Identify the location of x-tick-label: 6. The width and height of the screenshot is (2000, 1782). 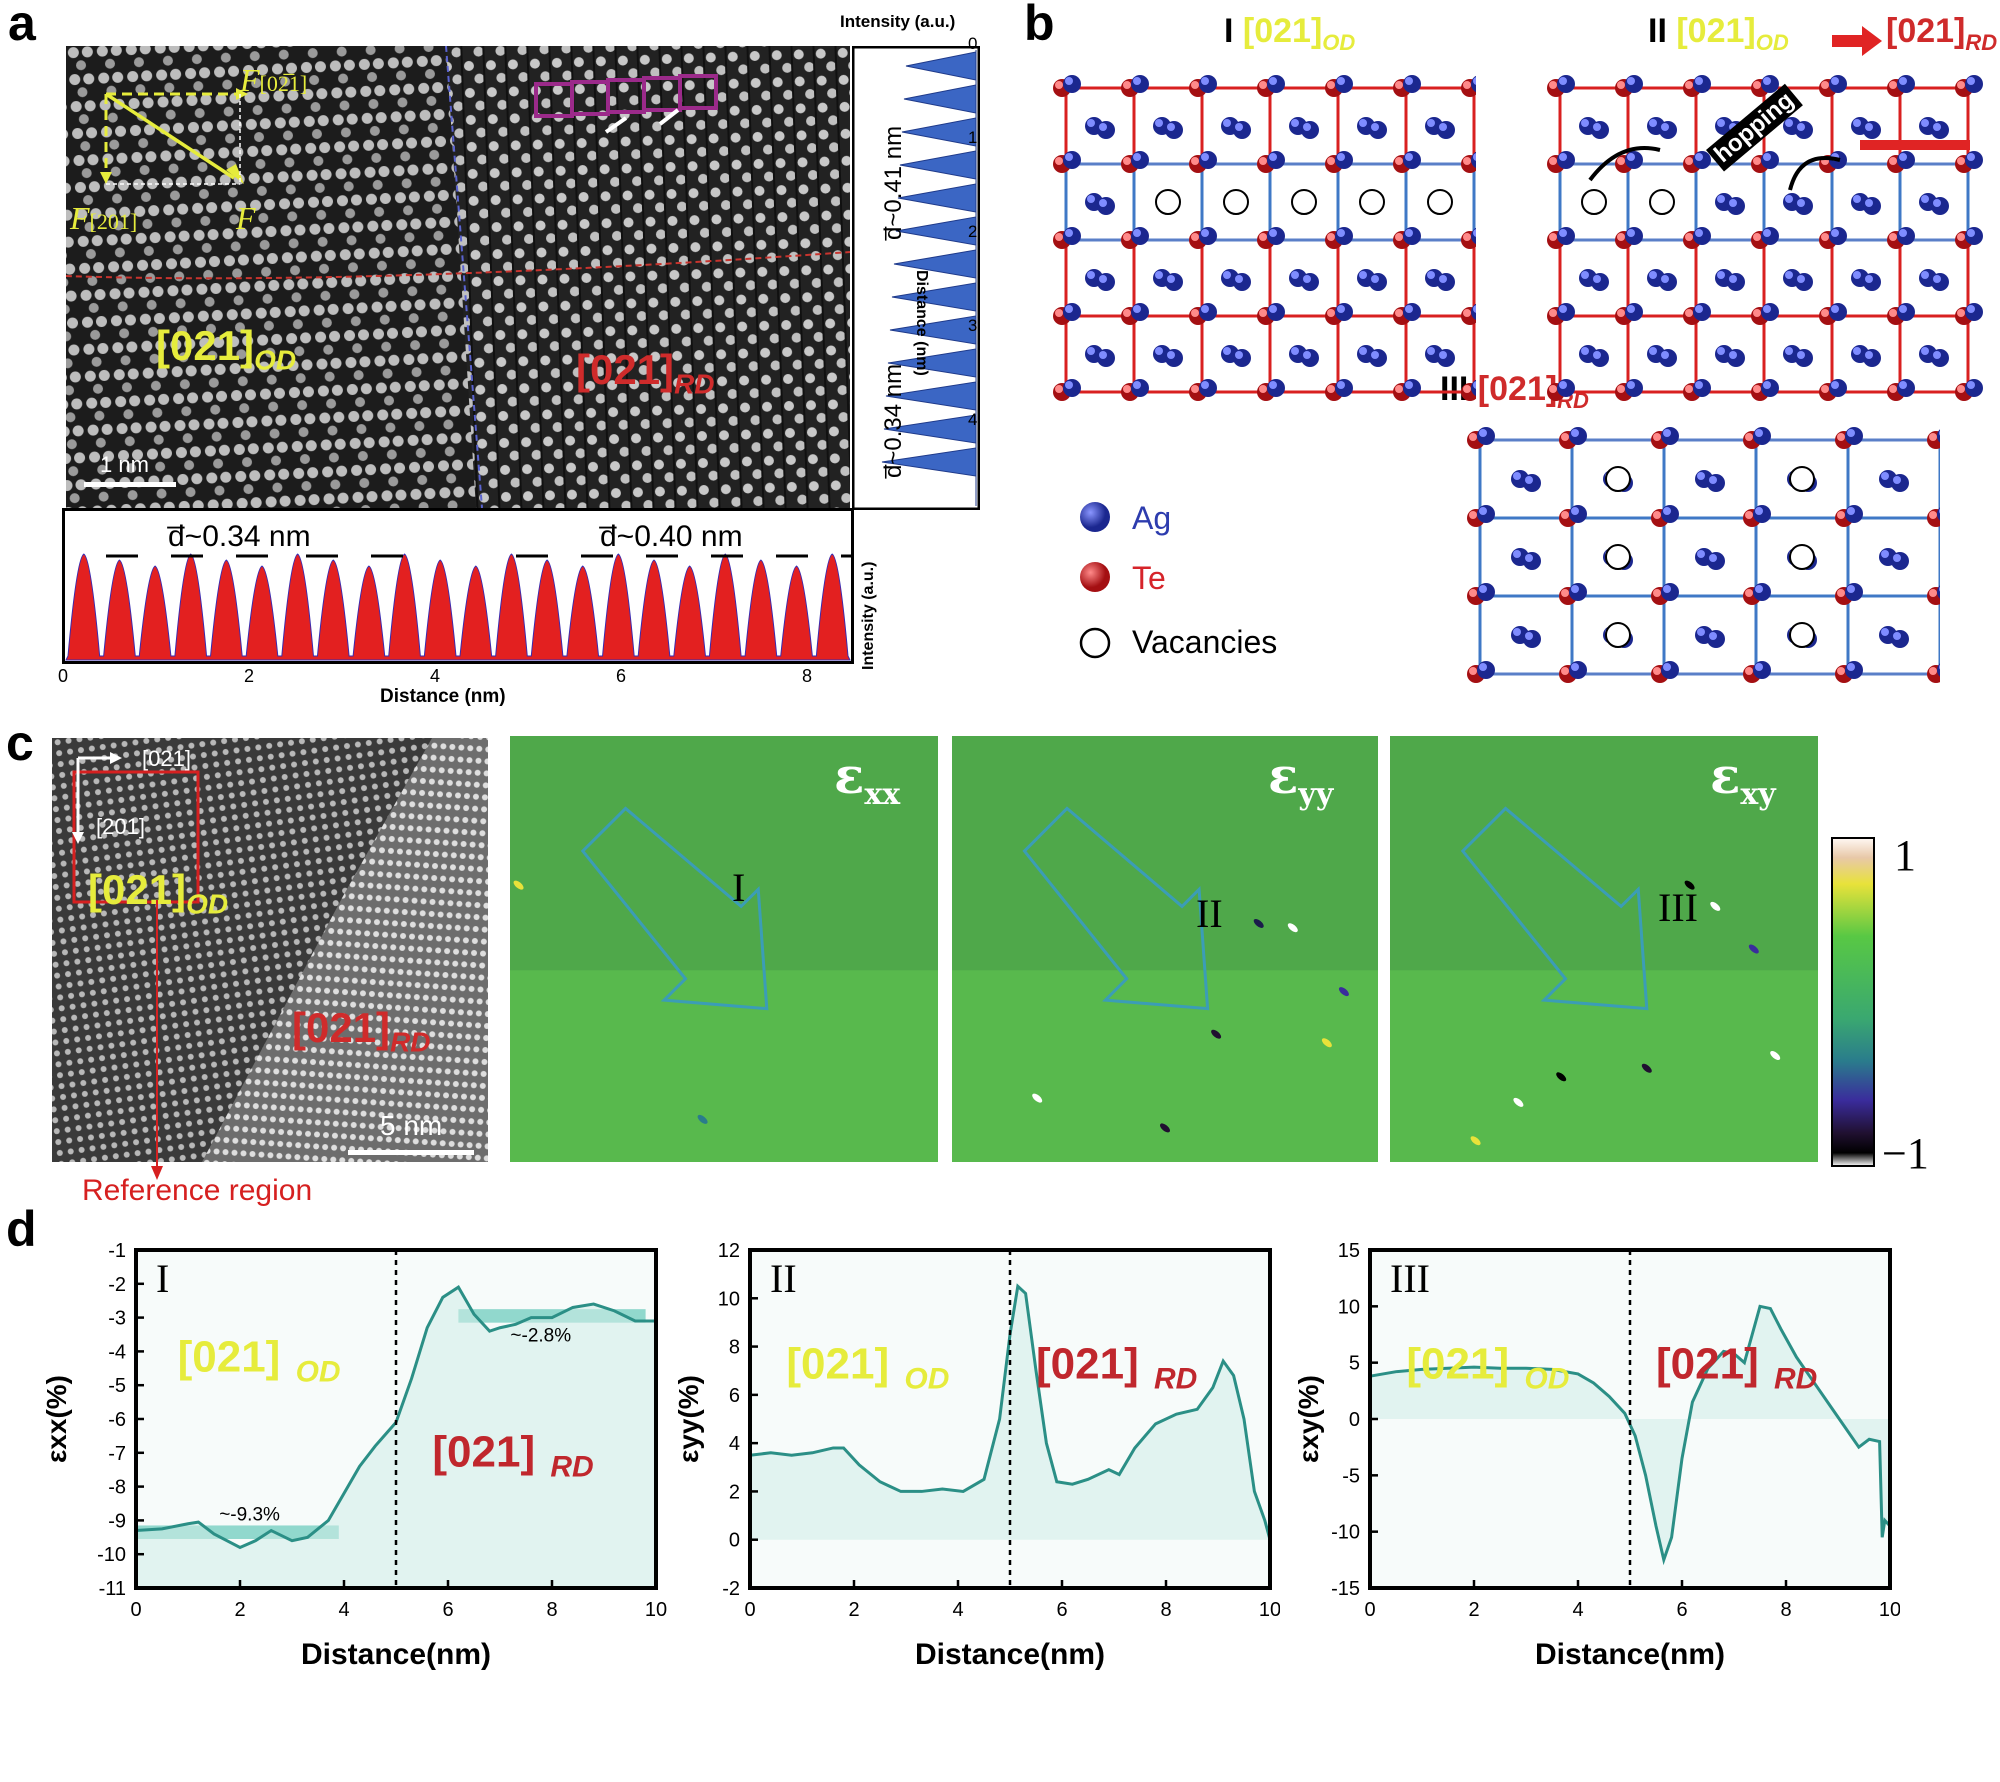
(1061, 1610).